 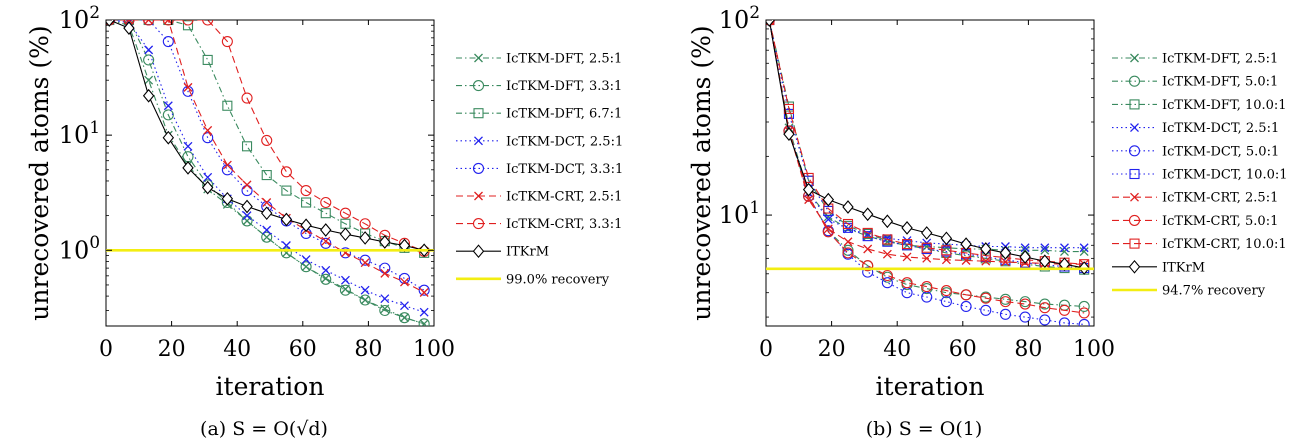 I want to click on legend-marker-ictkm-dft-2-5-1-a, so click(x=478, y=58).